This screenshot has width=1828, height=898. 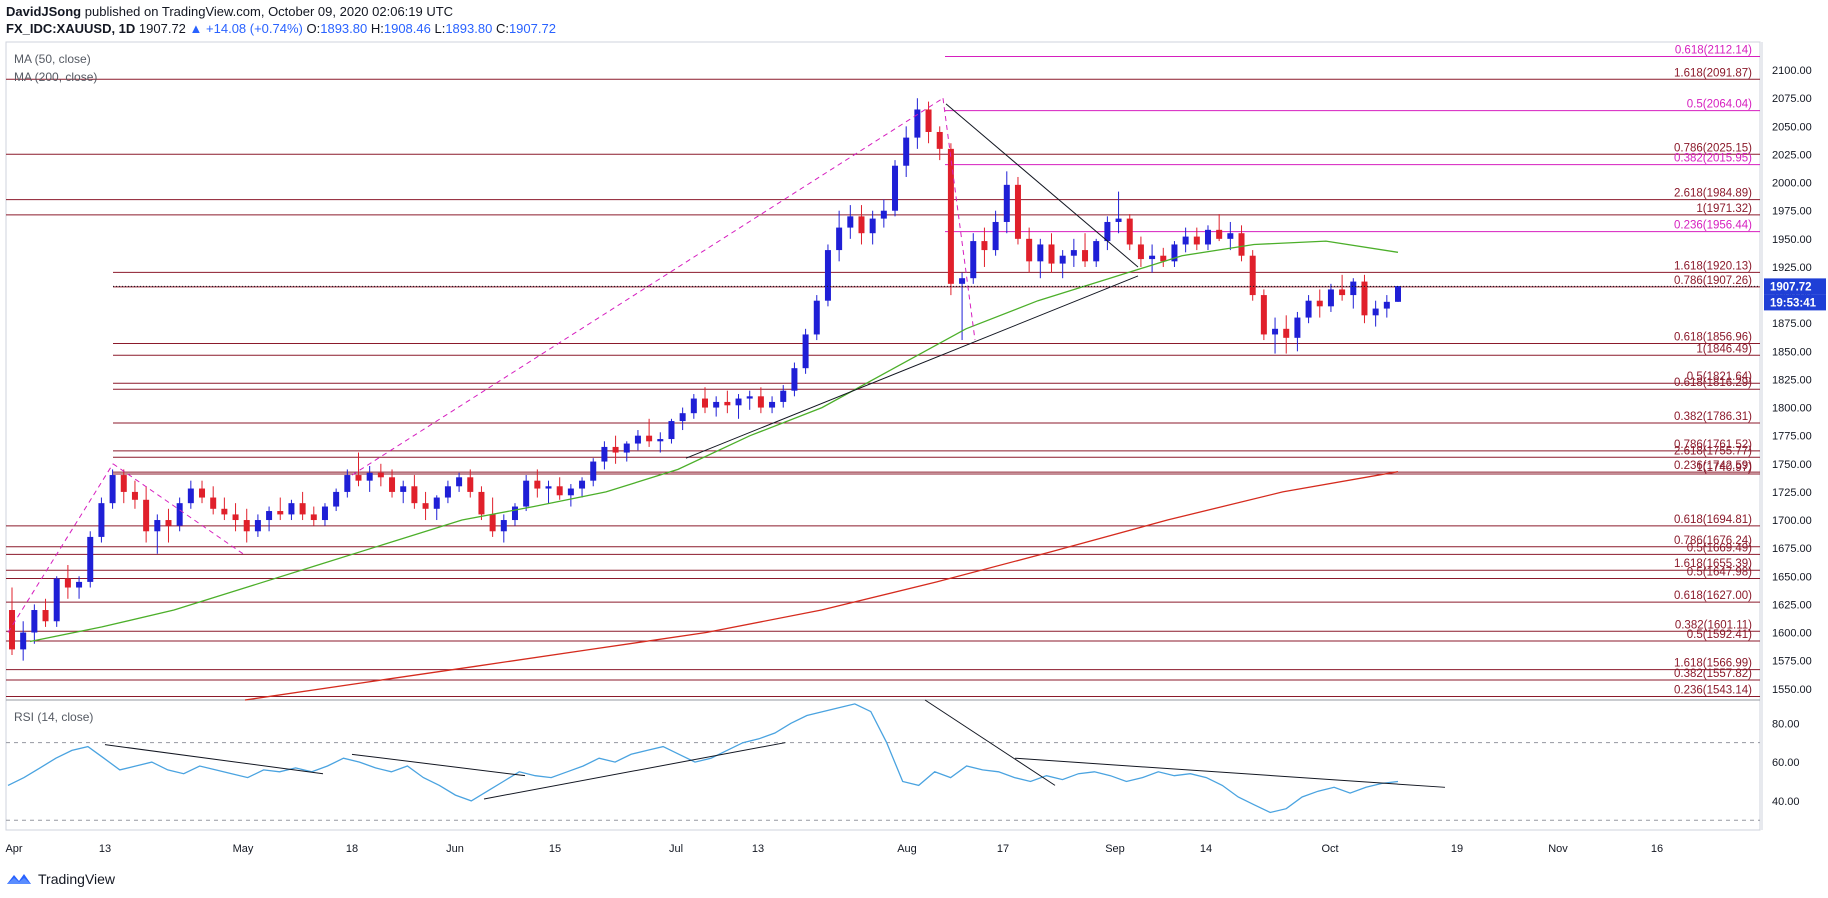 I want to click on symbol-label: FX_IDC:XAUUSD, 1D, so click(x=71, y=28).